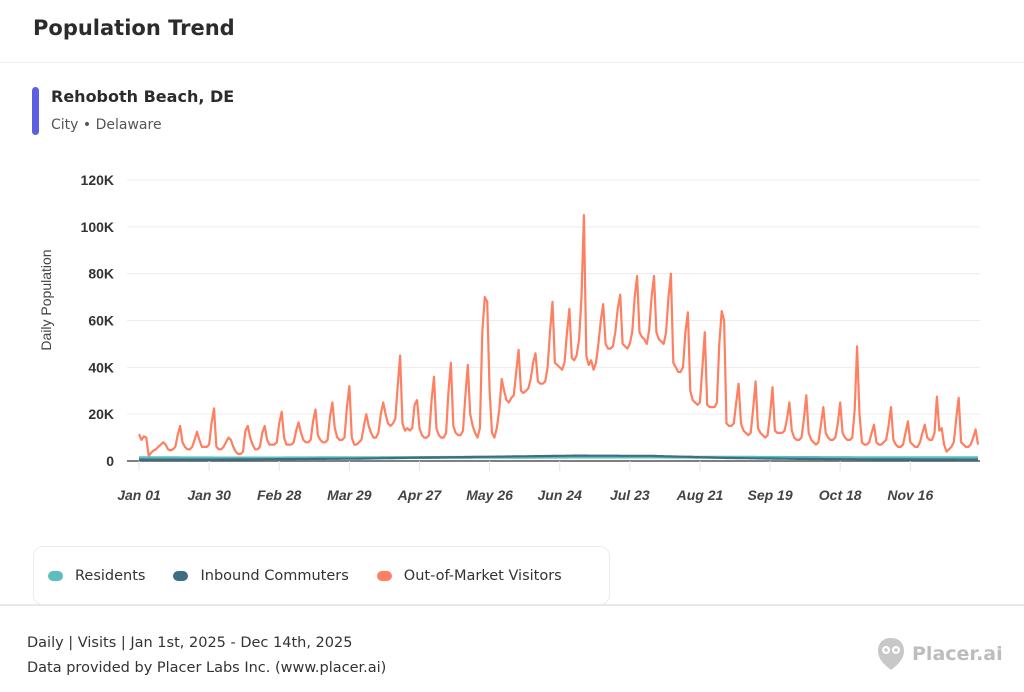 The image size is (1024, 692). Describe the element at coordinates (560, 495) in the screenshot. I see `x-tick-label: Jun 24` at that location.